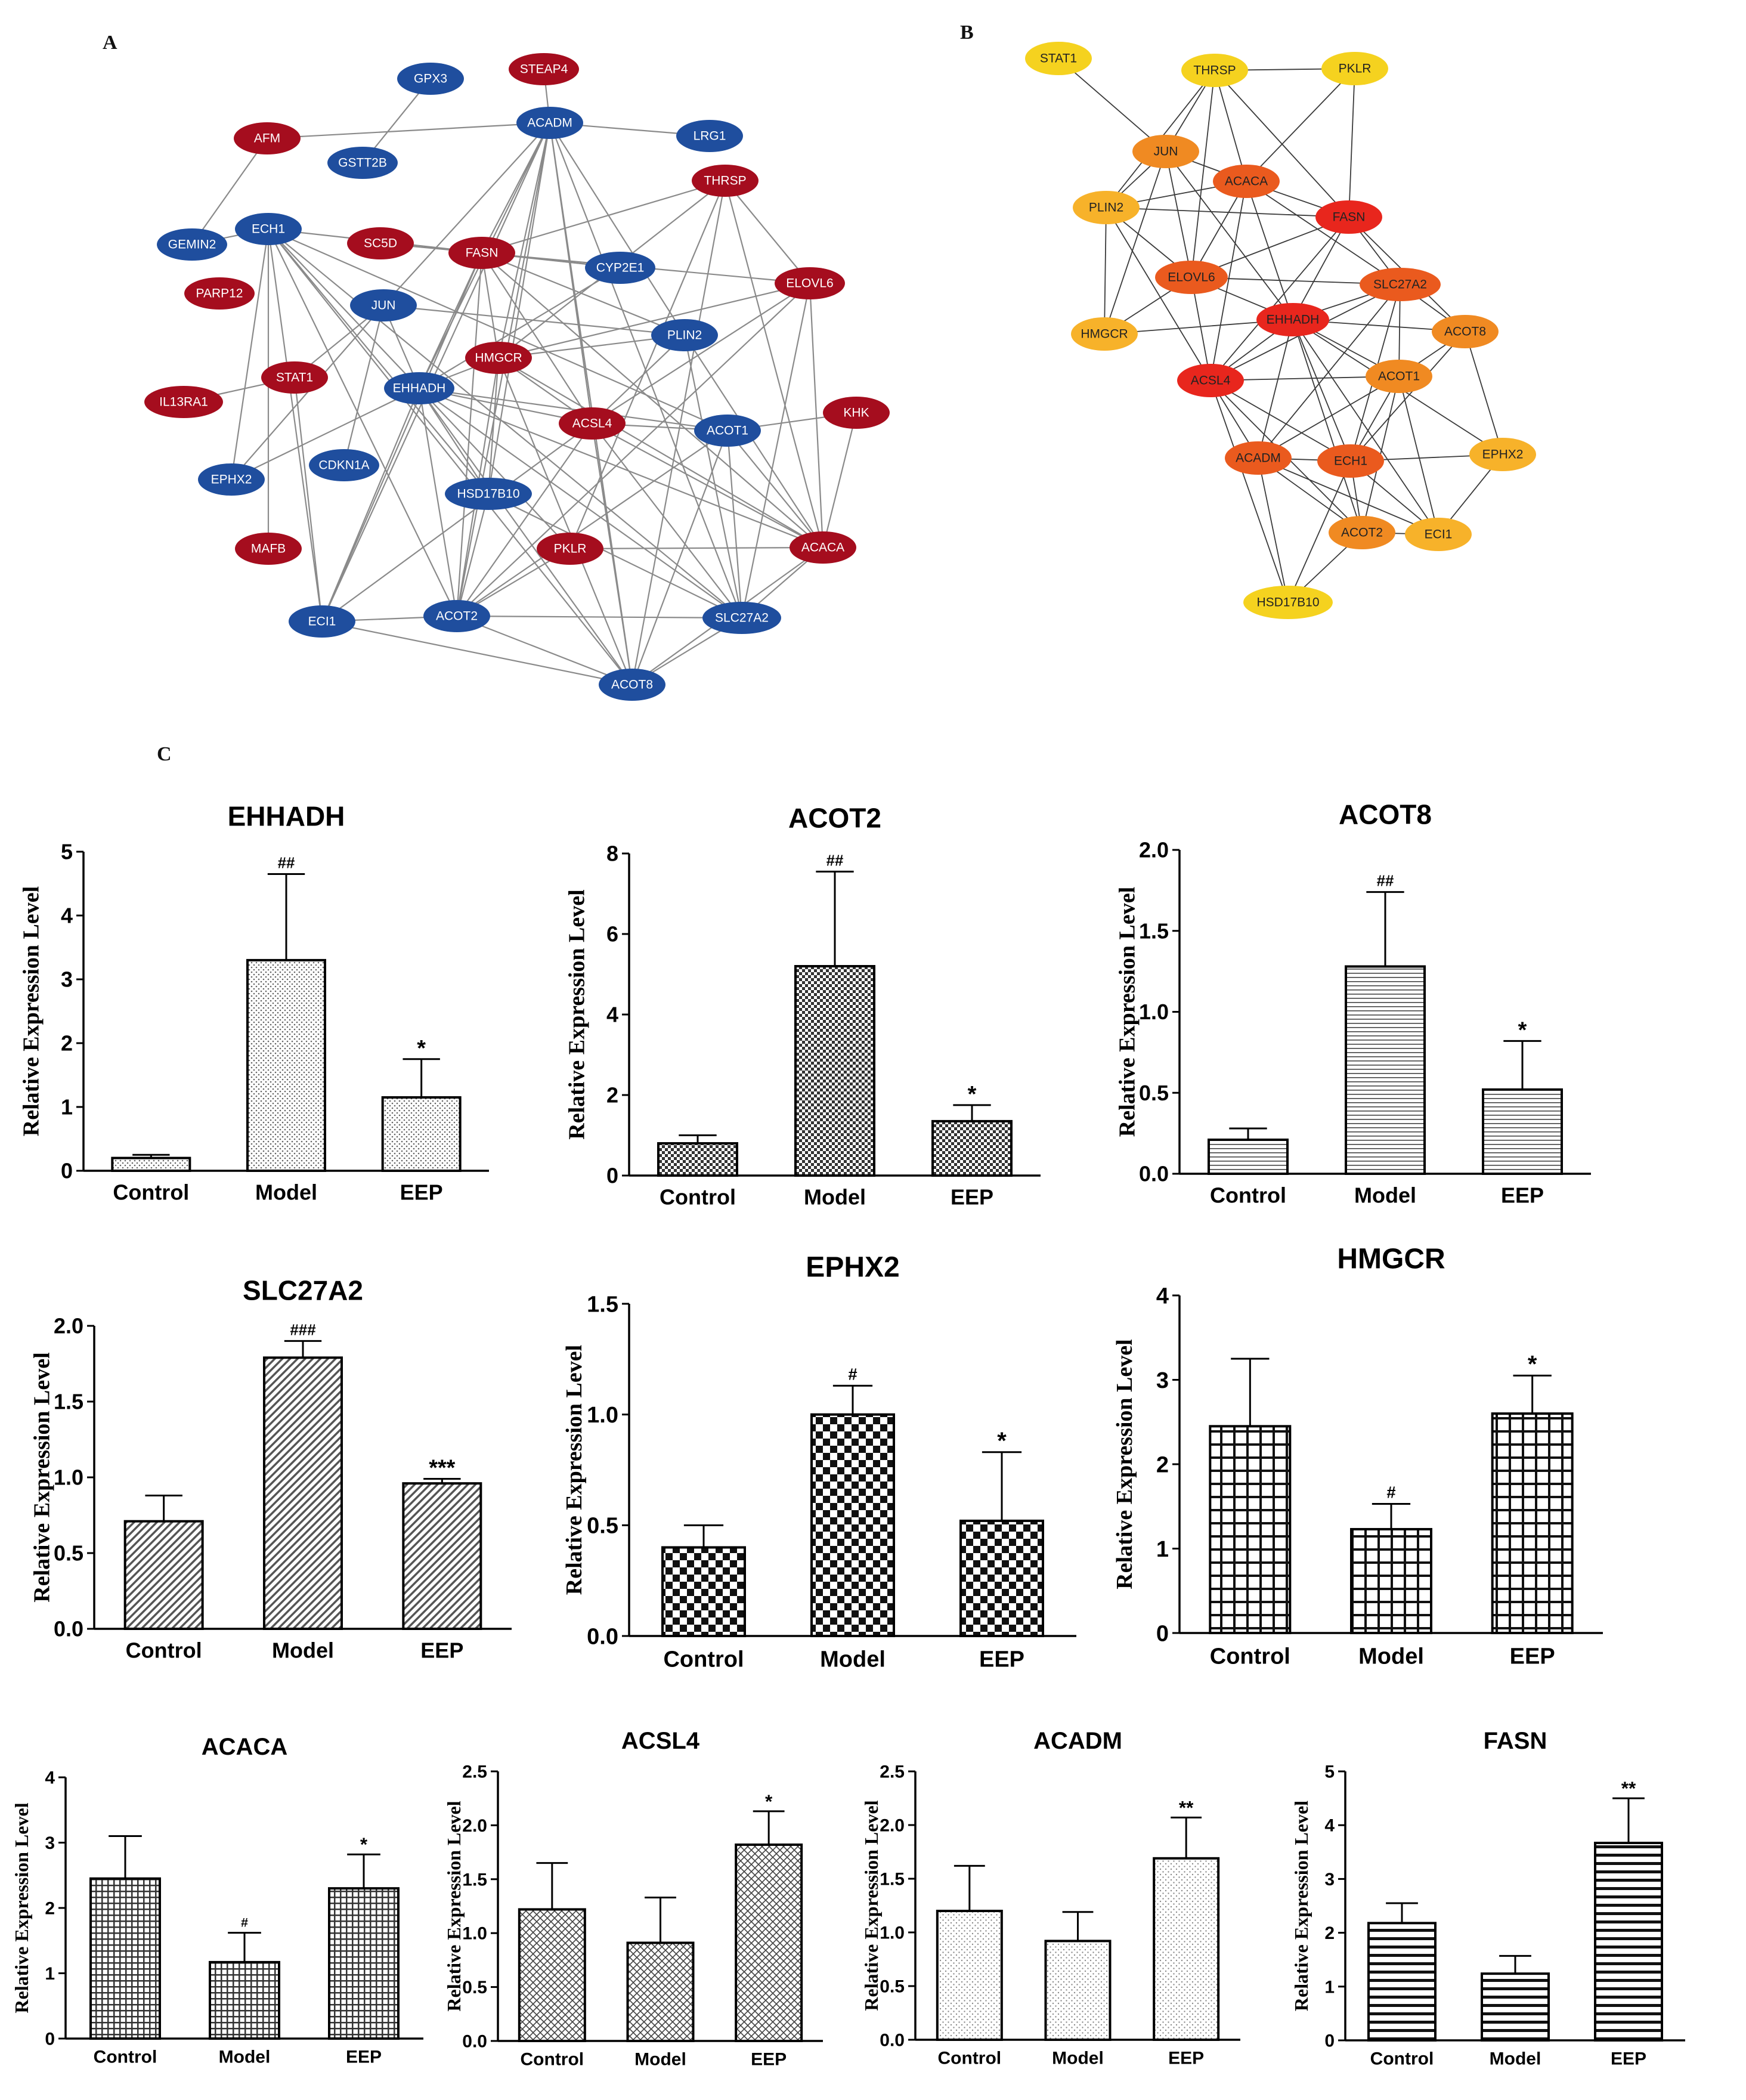 The width and height of the screenshot is (1746, 2100). Describe the element at coordinates (615, 555) in the screenshot. I see `edge-hsd17b10-slc27a2` at that location.